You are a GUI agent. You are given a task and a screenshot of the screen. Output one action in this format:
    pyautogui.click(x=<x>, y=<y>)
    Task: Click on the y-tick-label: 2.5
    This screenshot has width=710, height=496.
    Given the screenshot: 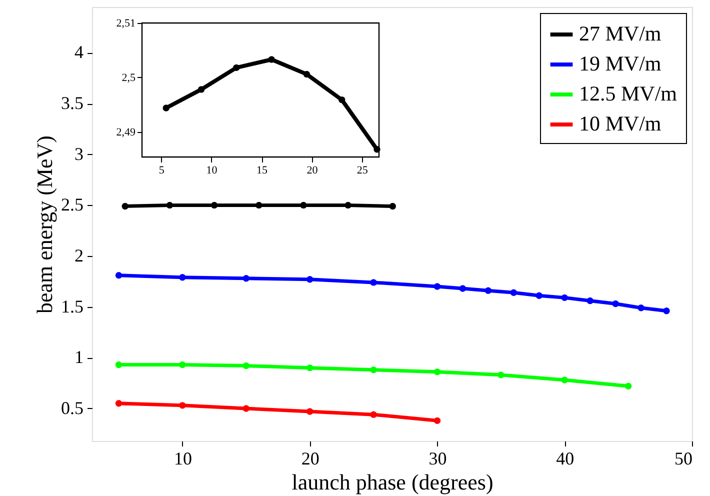 What is the action you would take?
    pyautogui.click(x=72, y=204)
    